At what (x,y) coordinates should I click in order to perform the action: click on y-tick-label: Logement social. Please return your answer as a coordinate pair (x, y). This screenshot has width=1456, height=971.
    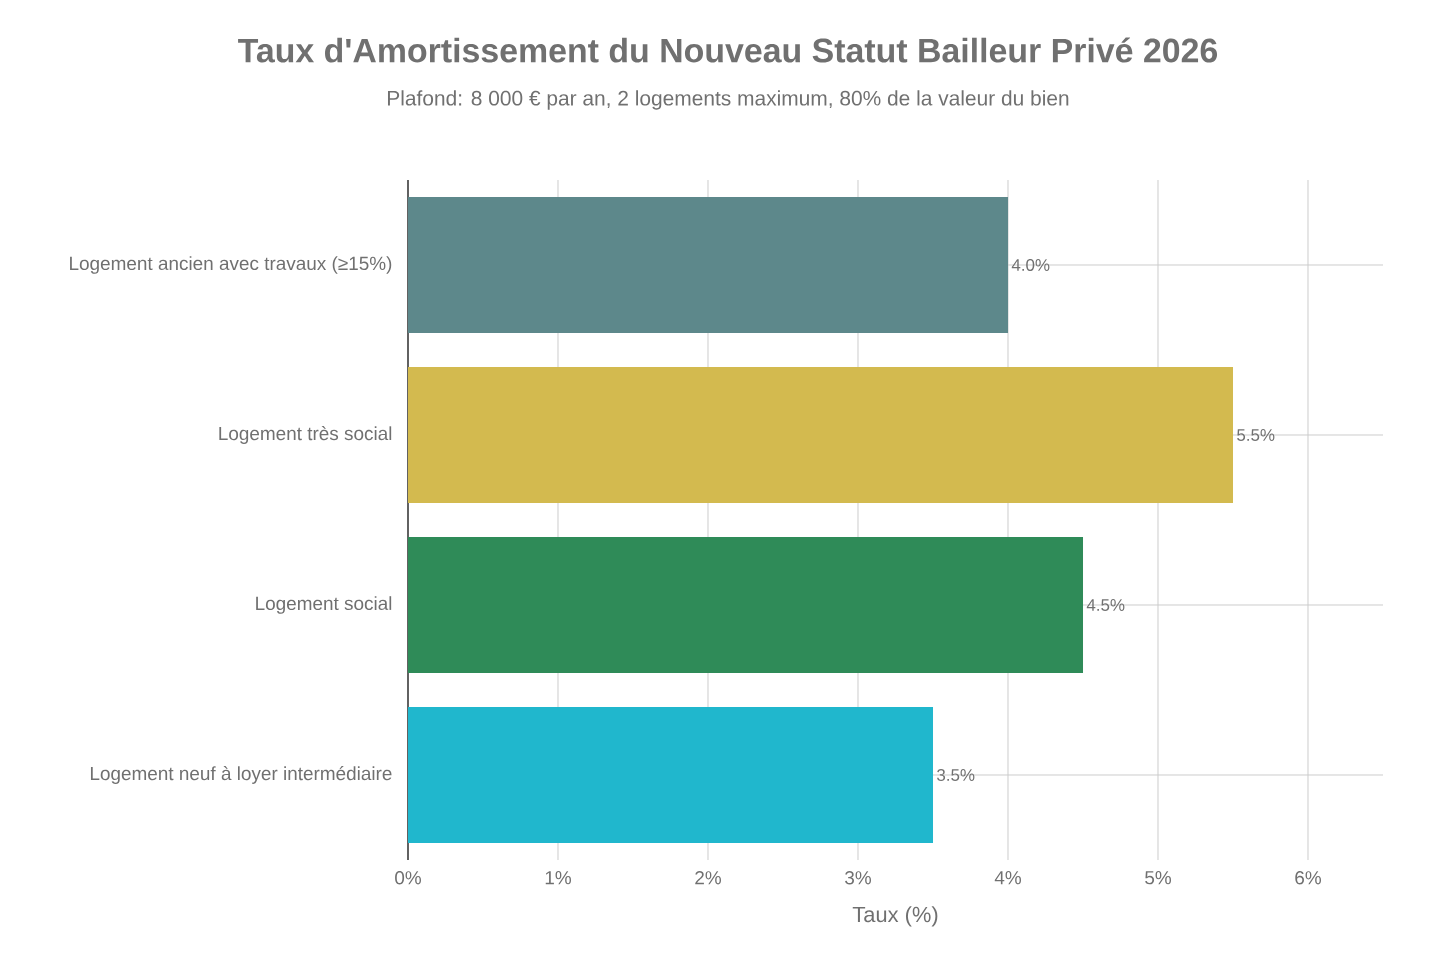
    Looking at the image, I should click on (324, 605).